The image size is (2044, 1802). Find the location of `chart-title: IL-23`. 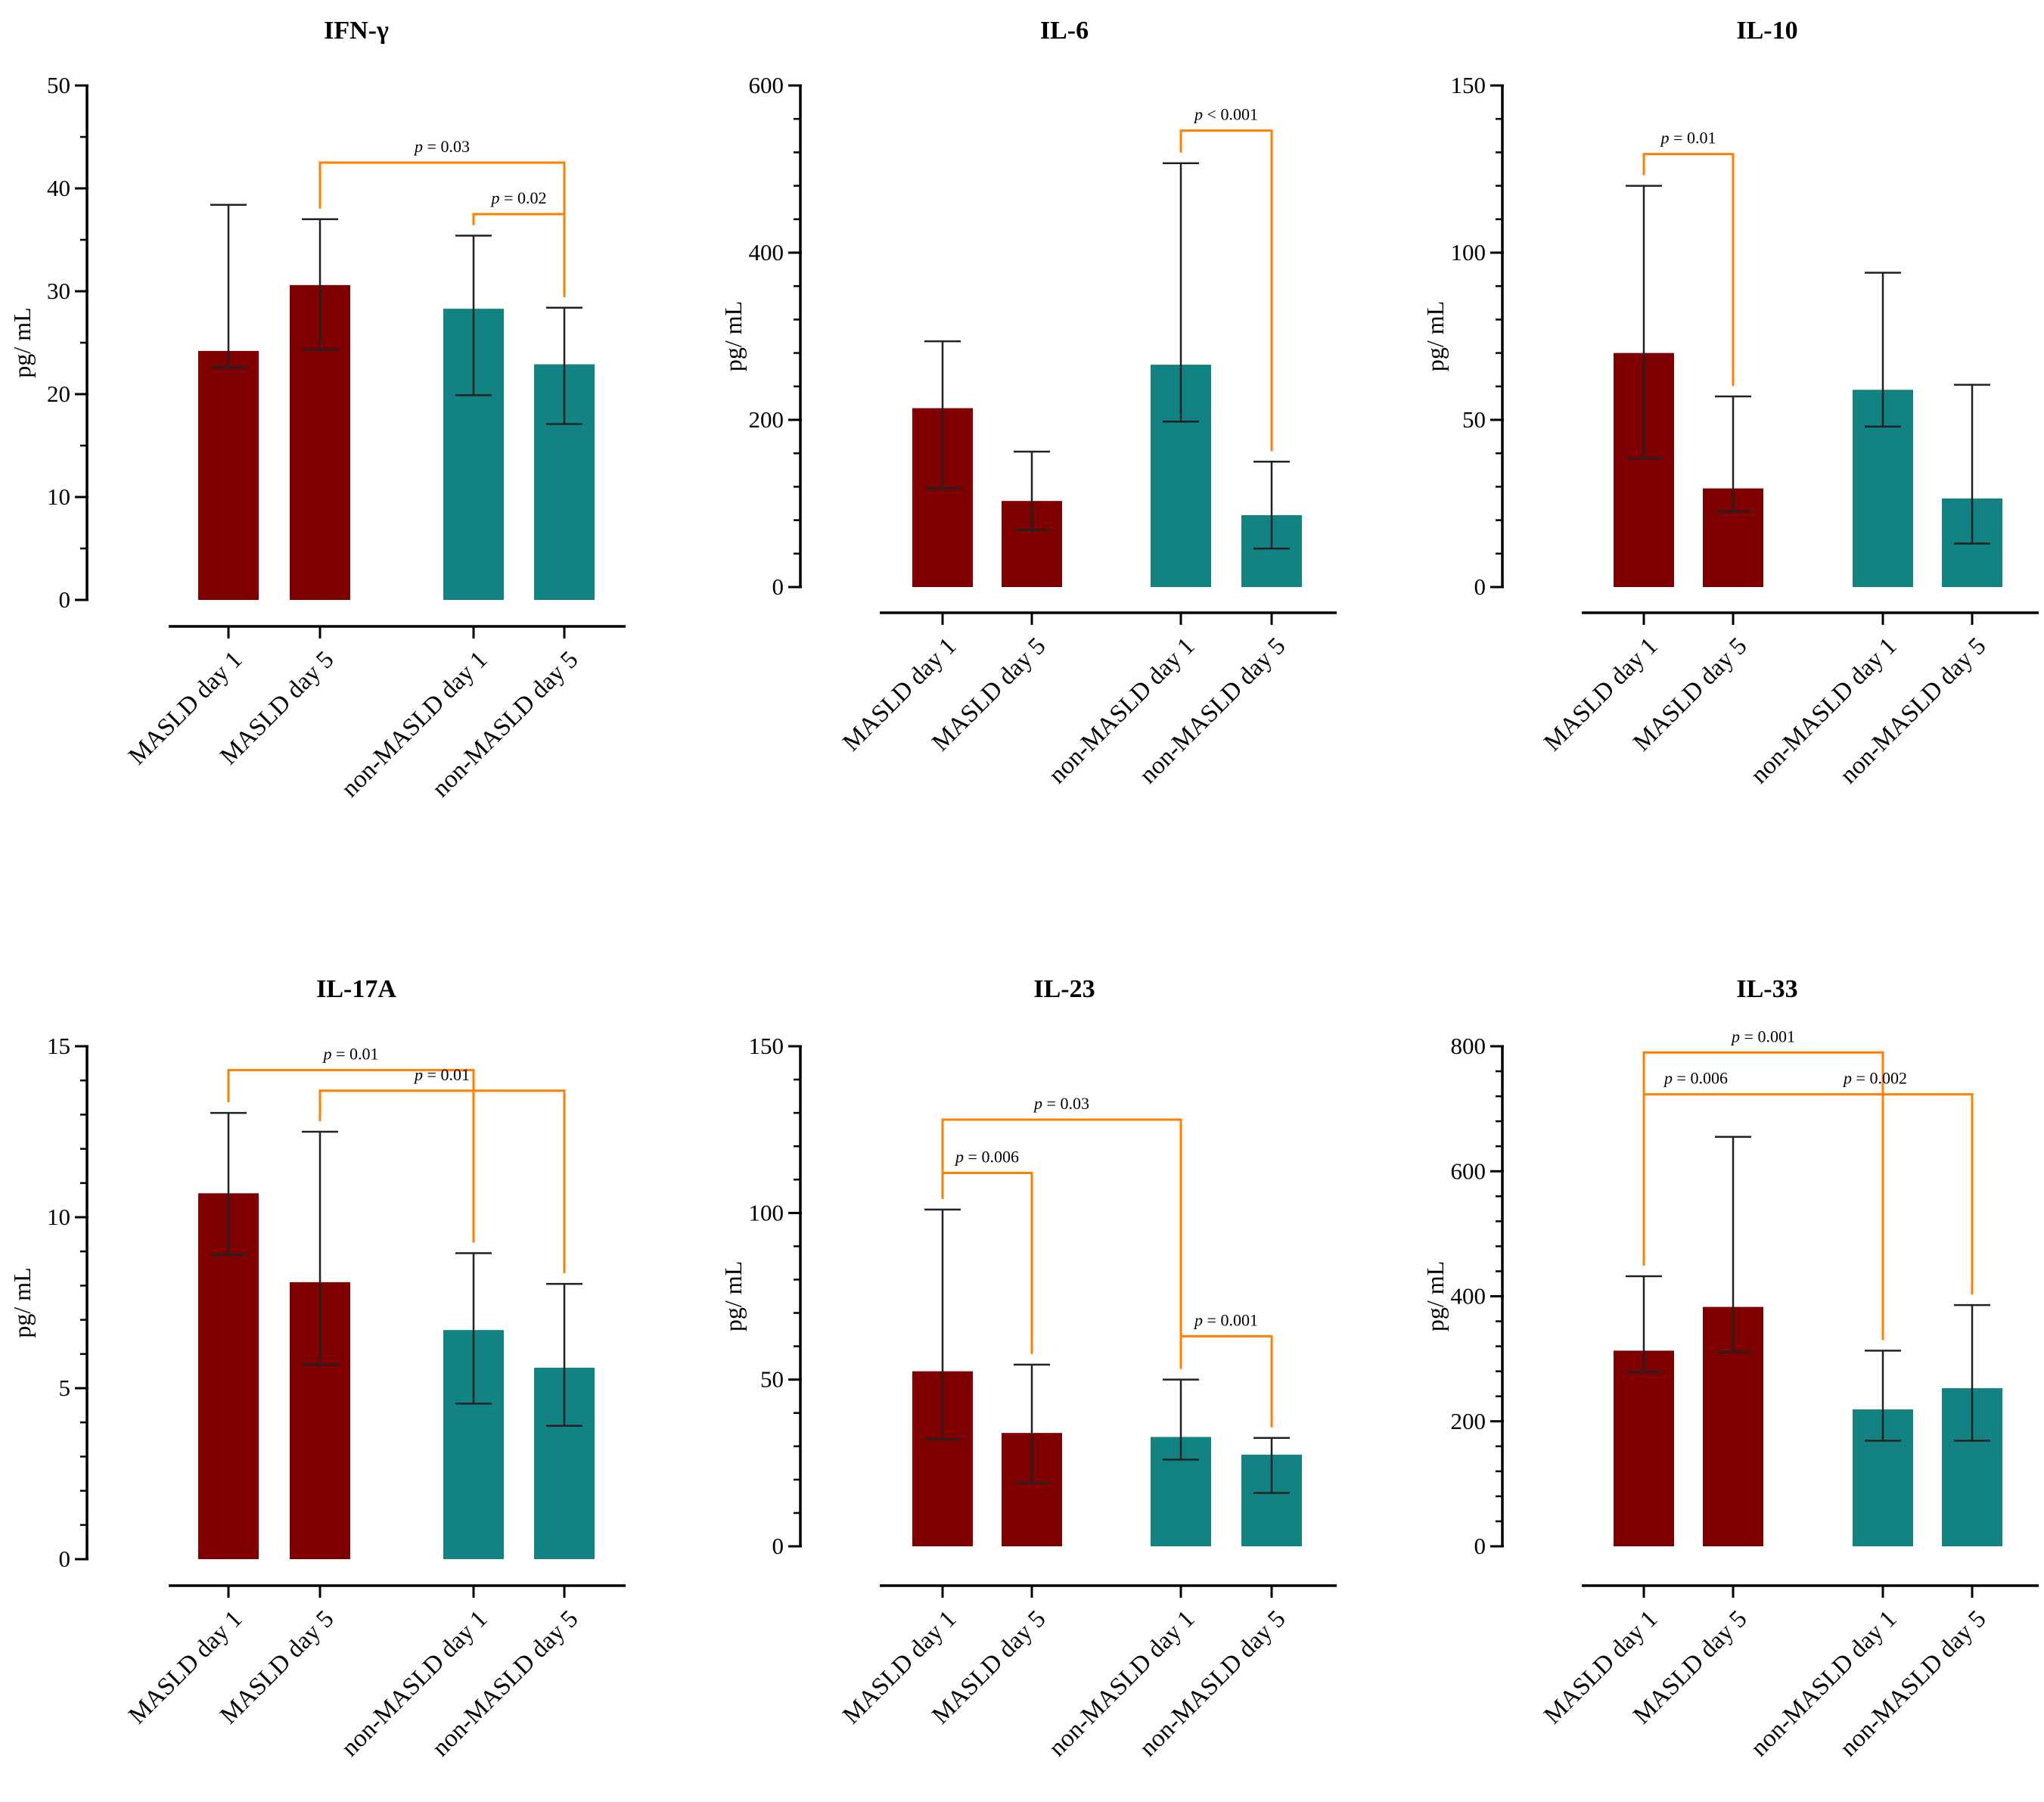

chart-title: IL-23 is located at coordinates (1064, 989).